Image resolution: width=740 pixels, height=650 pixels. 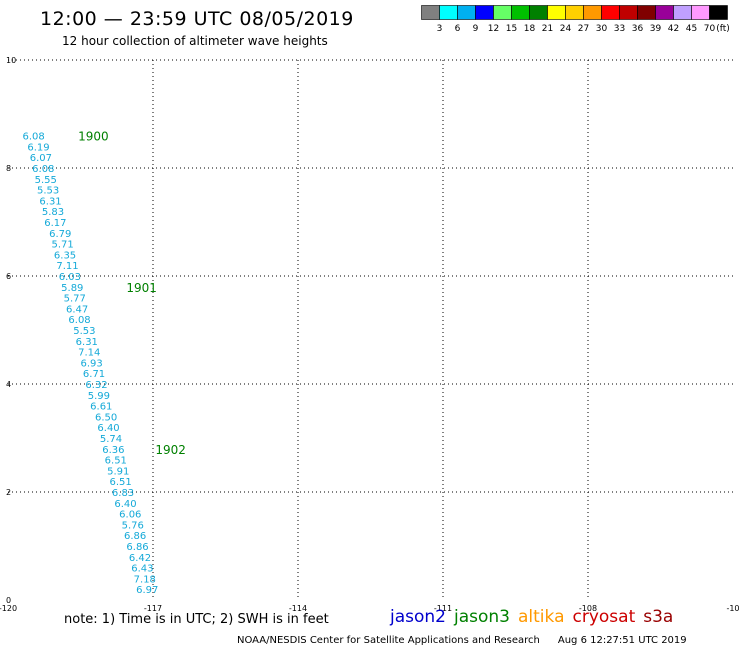 I want to click on y-tick-label: 4, so click(x=8, y=384).